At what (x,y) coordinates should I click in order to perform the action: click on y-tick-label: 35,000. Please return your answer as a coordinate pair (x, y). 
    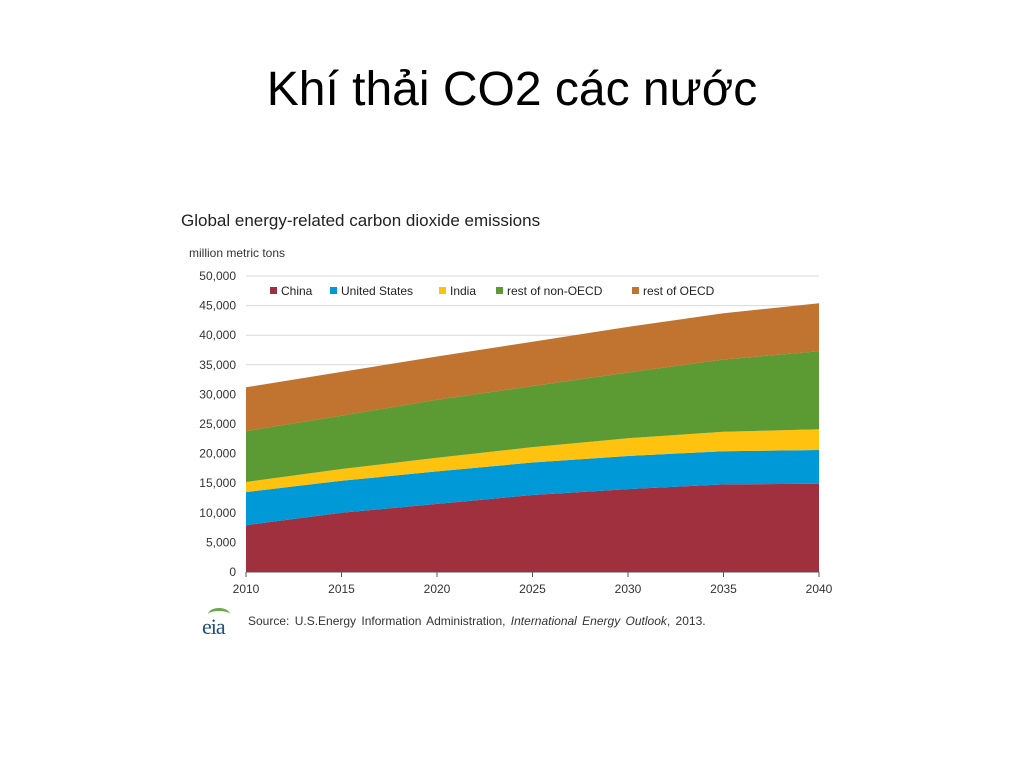
    Looking at the image, I should click on (217, 365).